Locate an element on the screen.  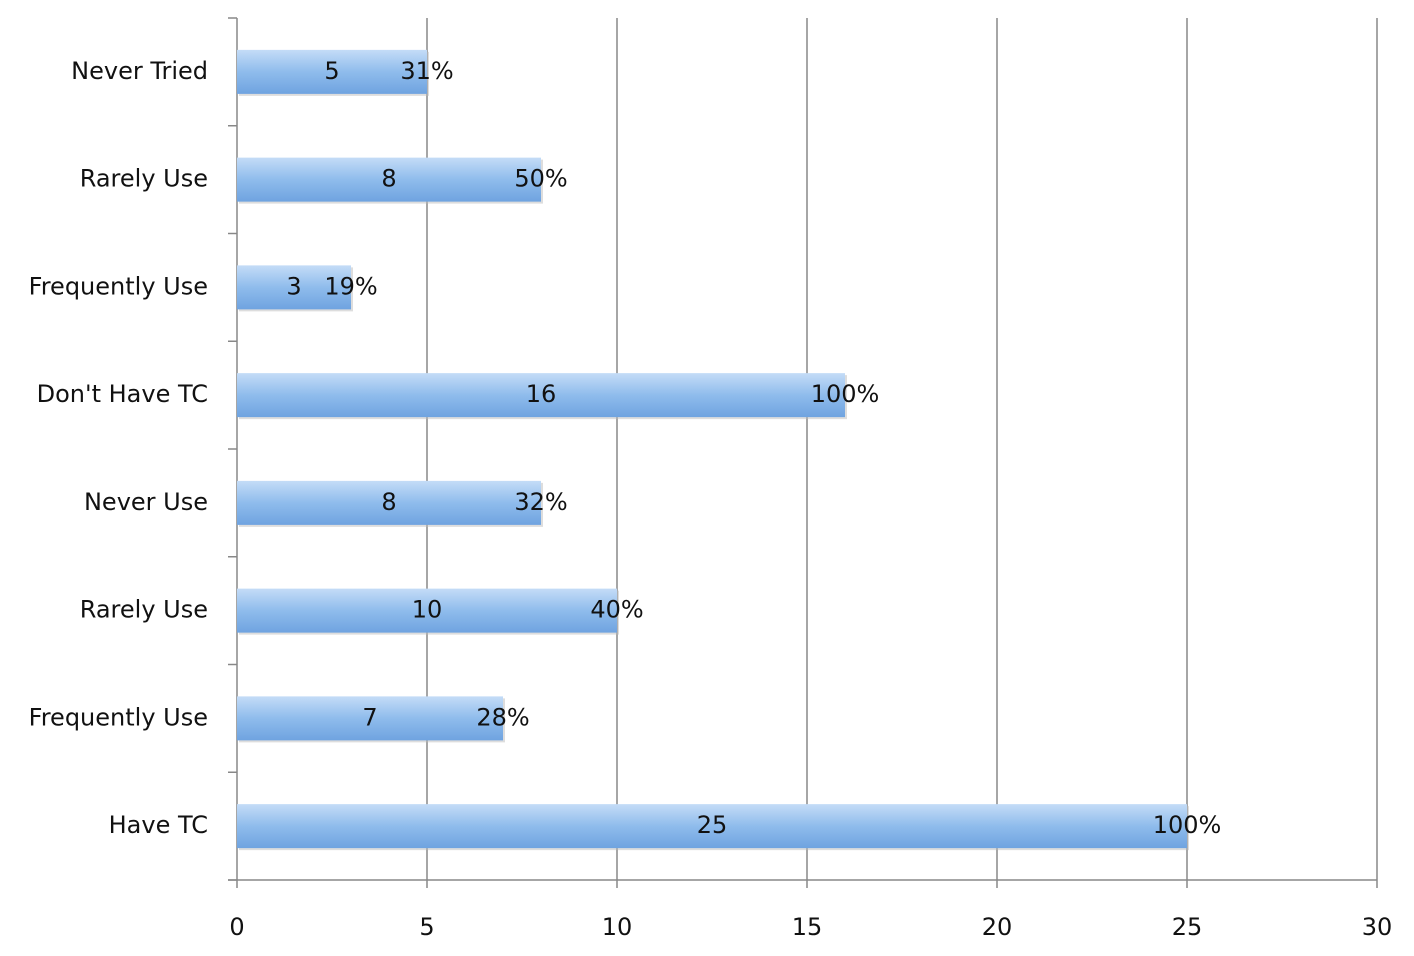
x-tick-label: 25 is located at coordinates (1187, 927).